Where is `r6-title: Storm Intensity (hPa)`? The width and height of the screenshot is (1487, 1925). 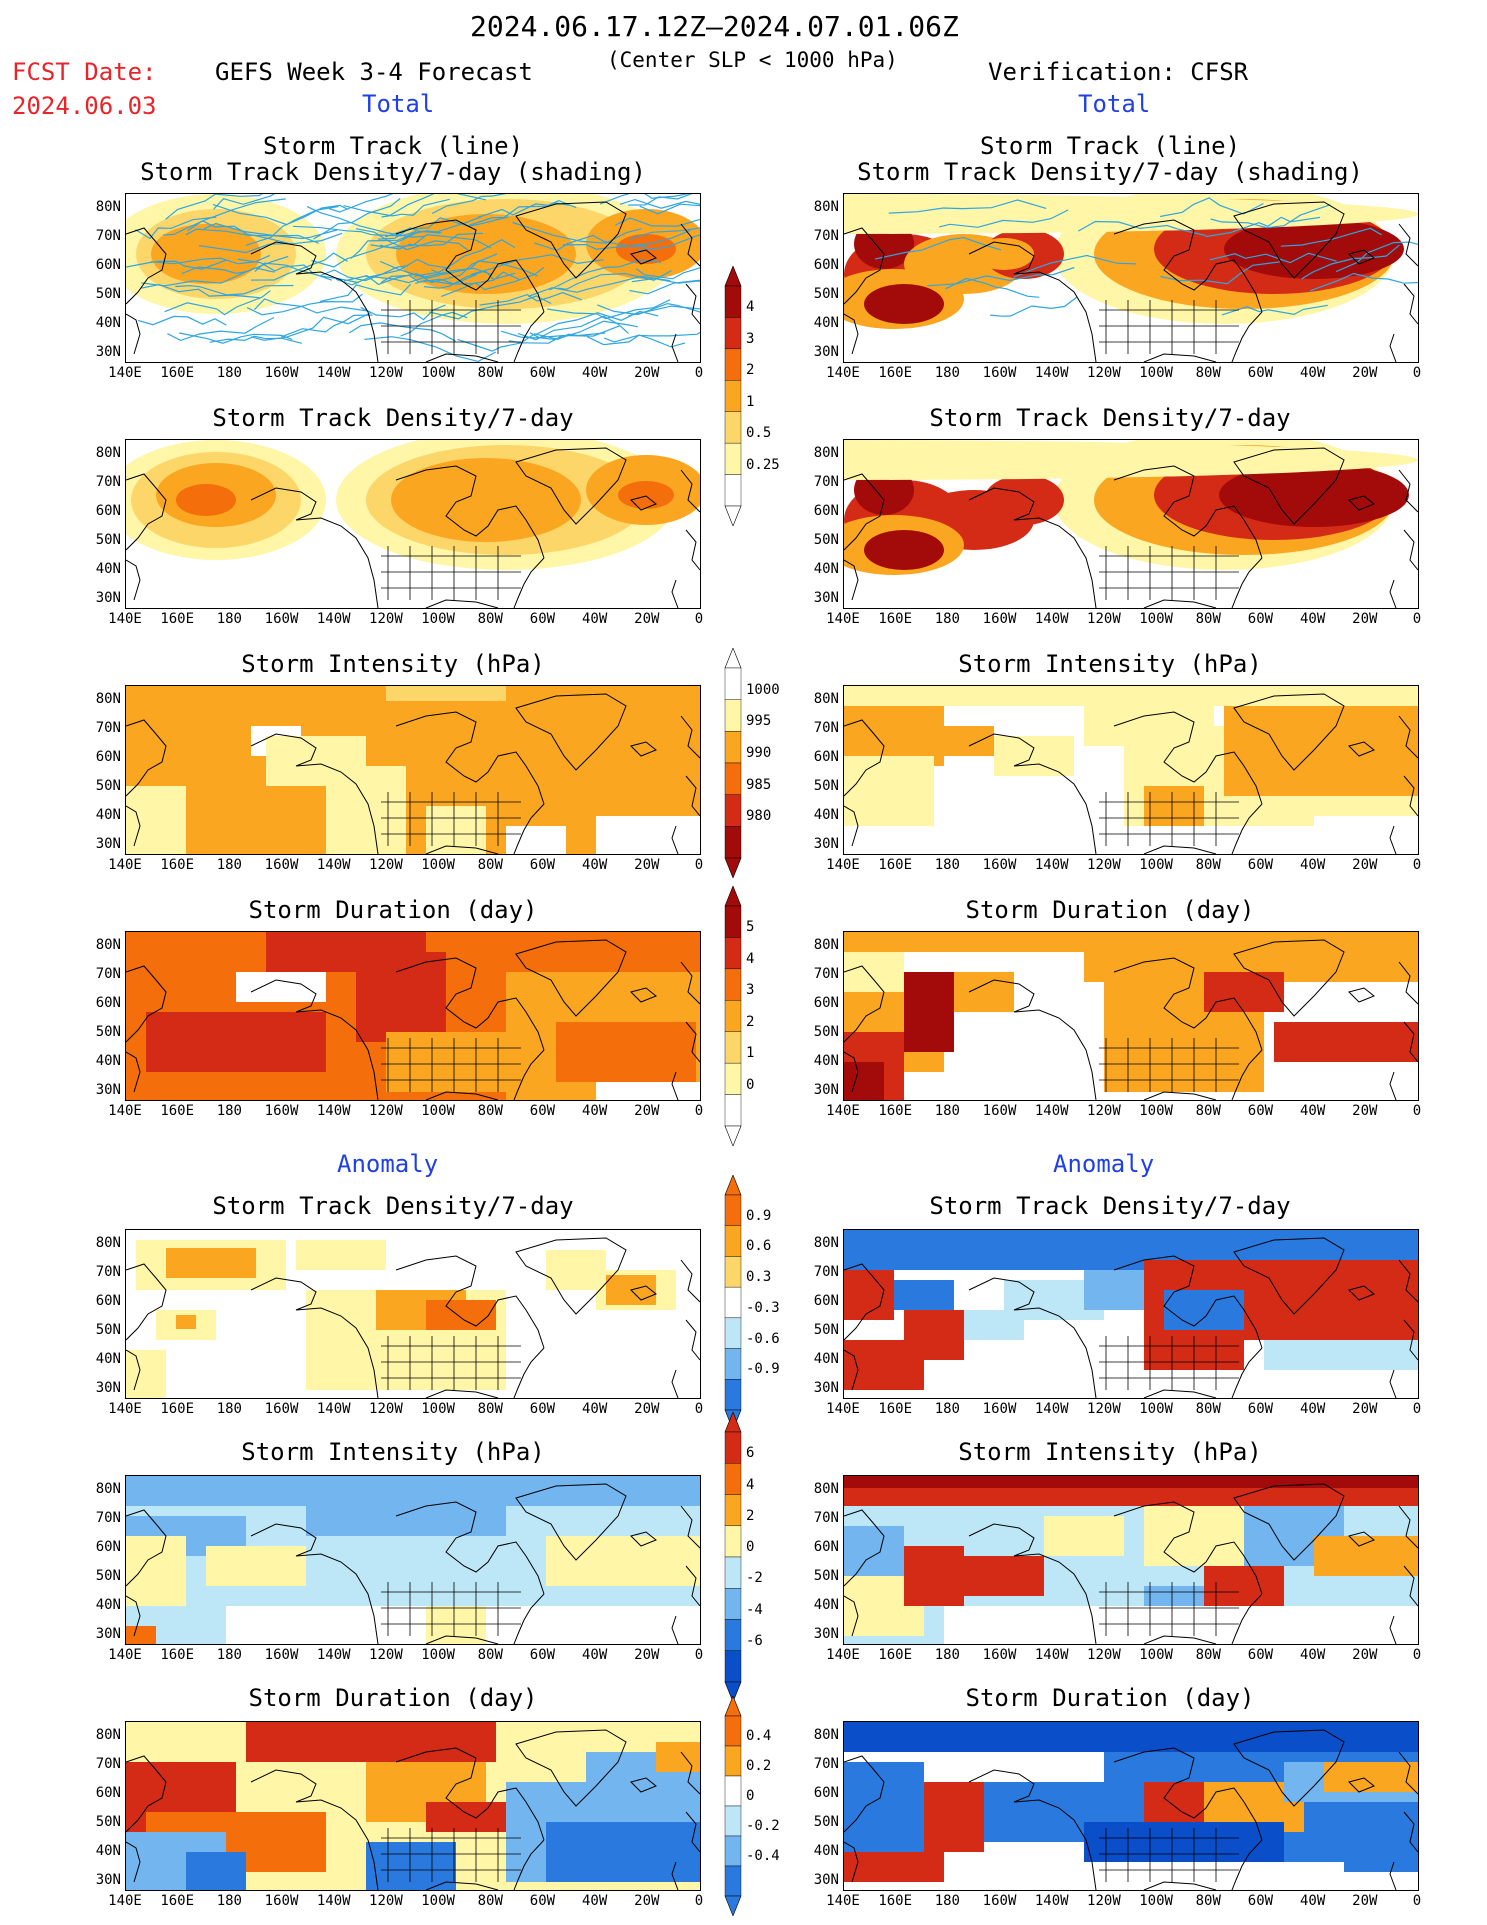 r6-title: Storm Intensity (hPa) is located at coordinates (1110, 1452).